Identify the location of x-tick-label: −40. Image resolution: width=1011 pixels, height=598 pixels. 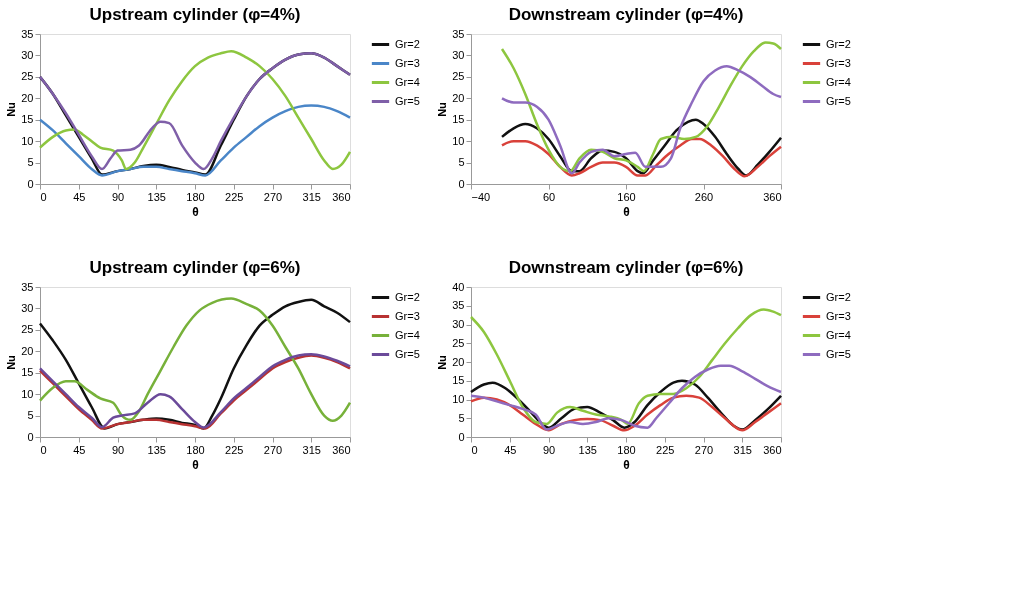
(481, 196).